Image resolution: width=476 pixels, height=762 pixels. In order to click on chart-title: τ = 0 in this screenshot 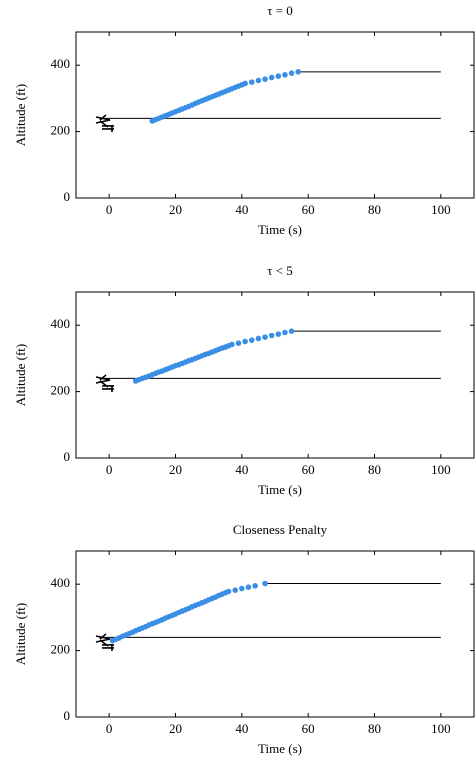, I will do `click(280, 10)`.